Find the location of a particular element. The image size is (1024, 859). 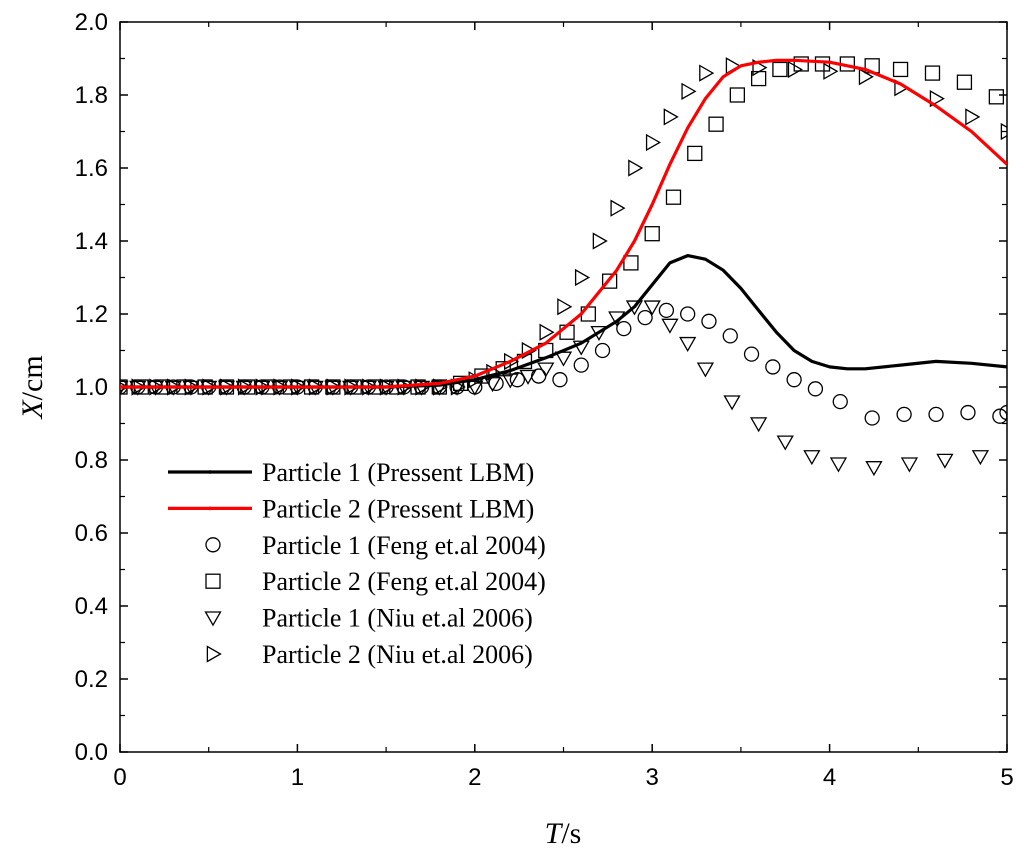

legend-item: Particle 2 (Niu et.al 2006) is located at coordinates (369, 654).